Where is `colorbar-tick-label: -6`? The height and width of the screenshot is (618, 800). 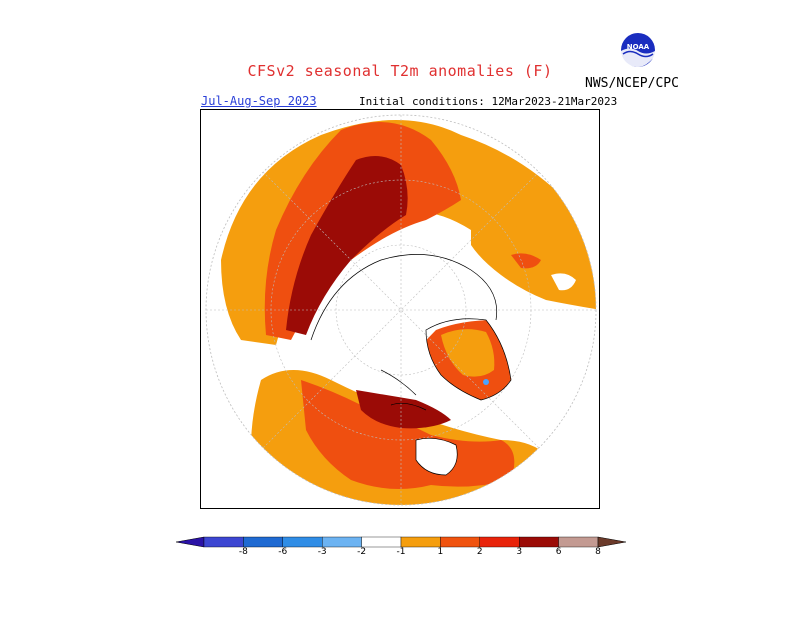
colorbar-tick-label: -6 is located at coordinates (283, 552).